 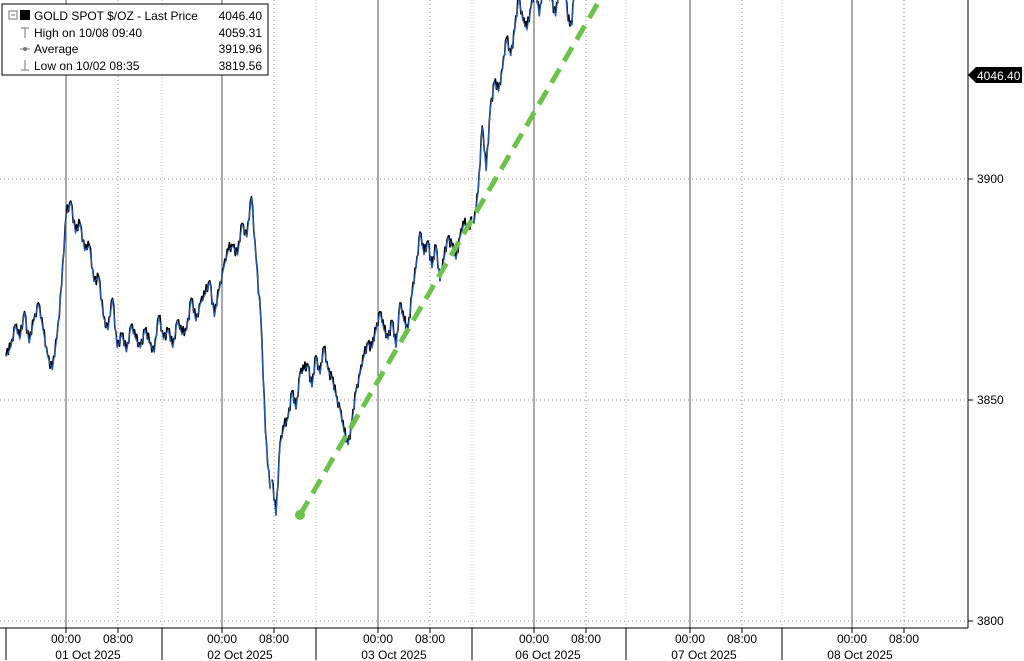 What do you see at coordinates (394, 654) in the screenshot?
I see `day-label: 03 Oct 2025` at bounding box center [394, 654].